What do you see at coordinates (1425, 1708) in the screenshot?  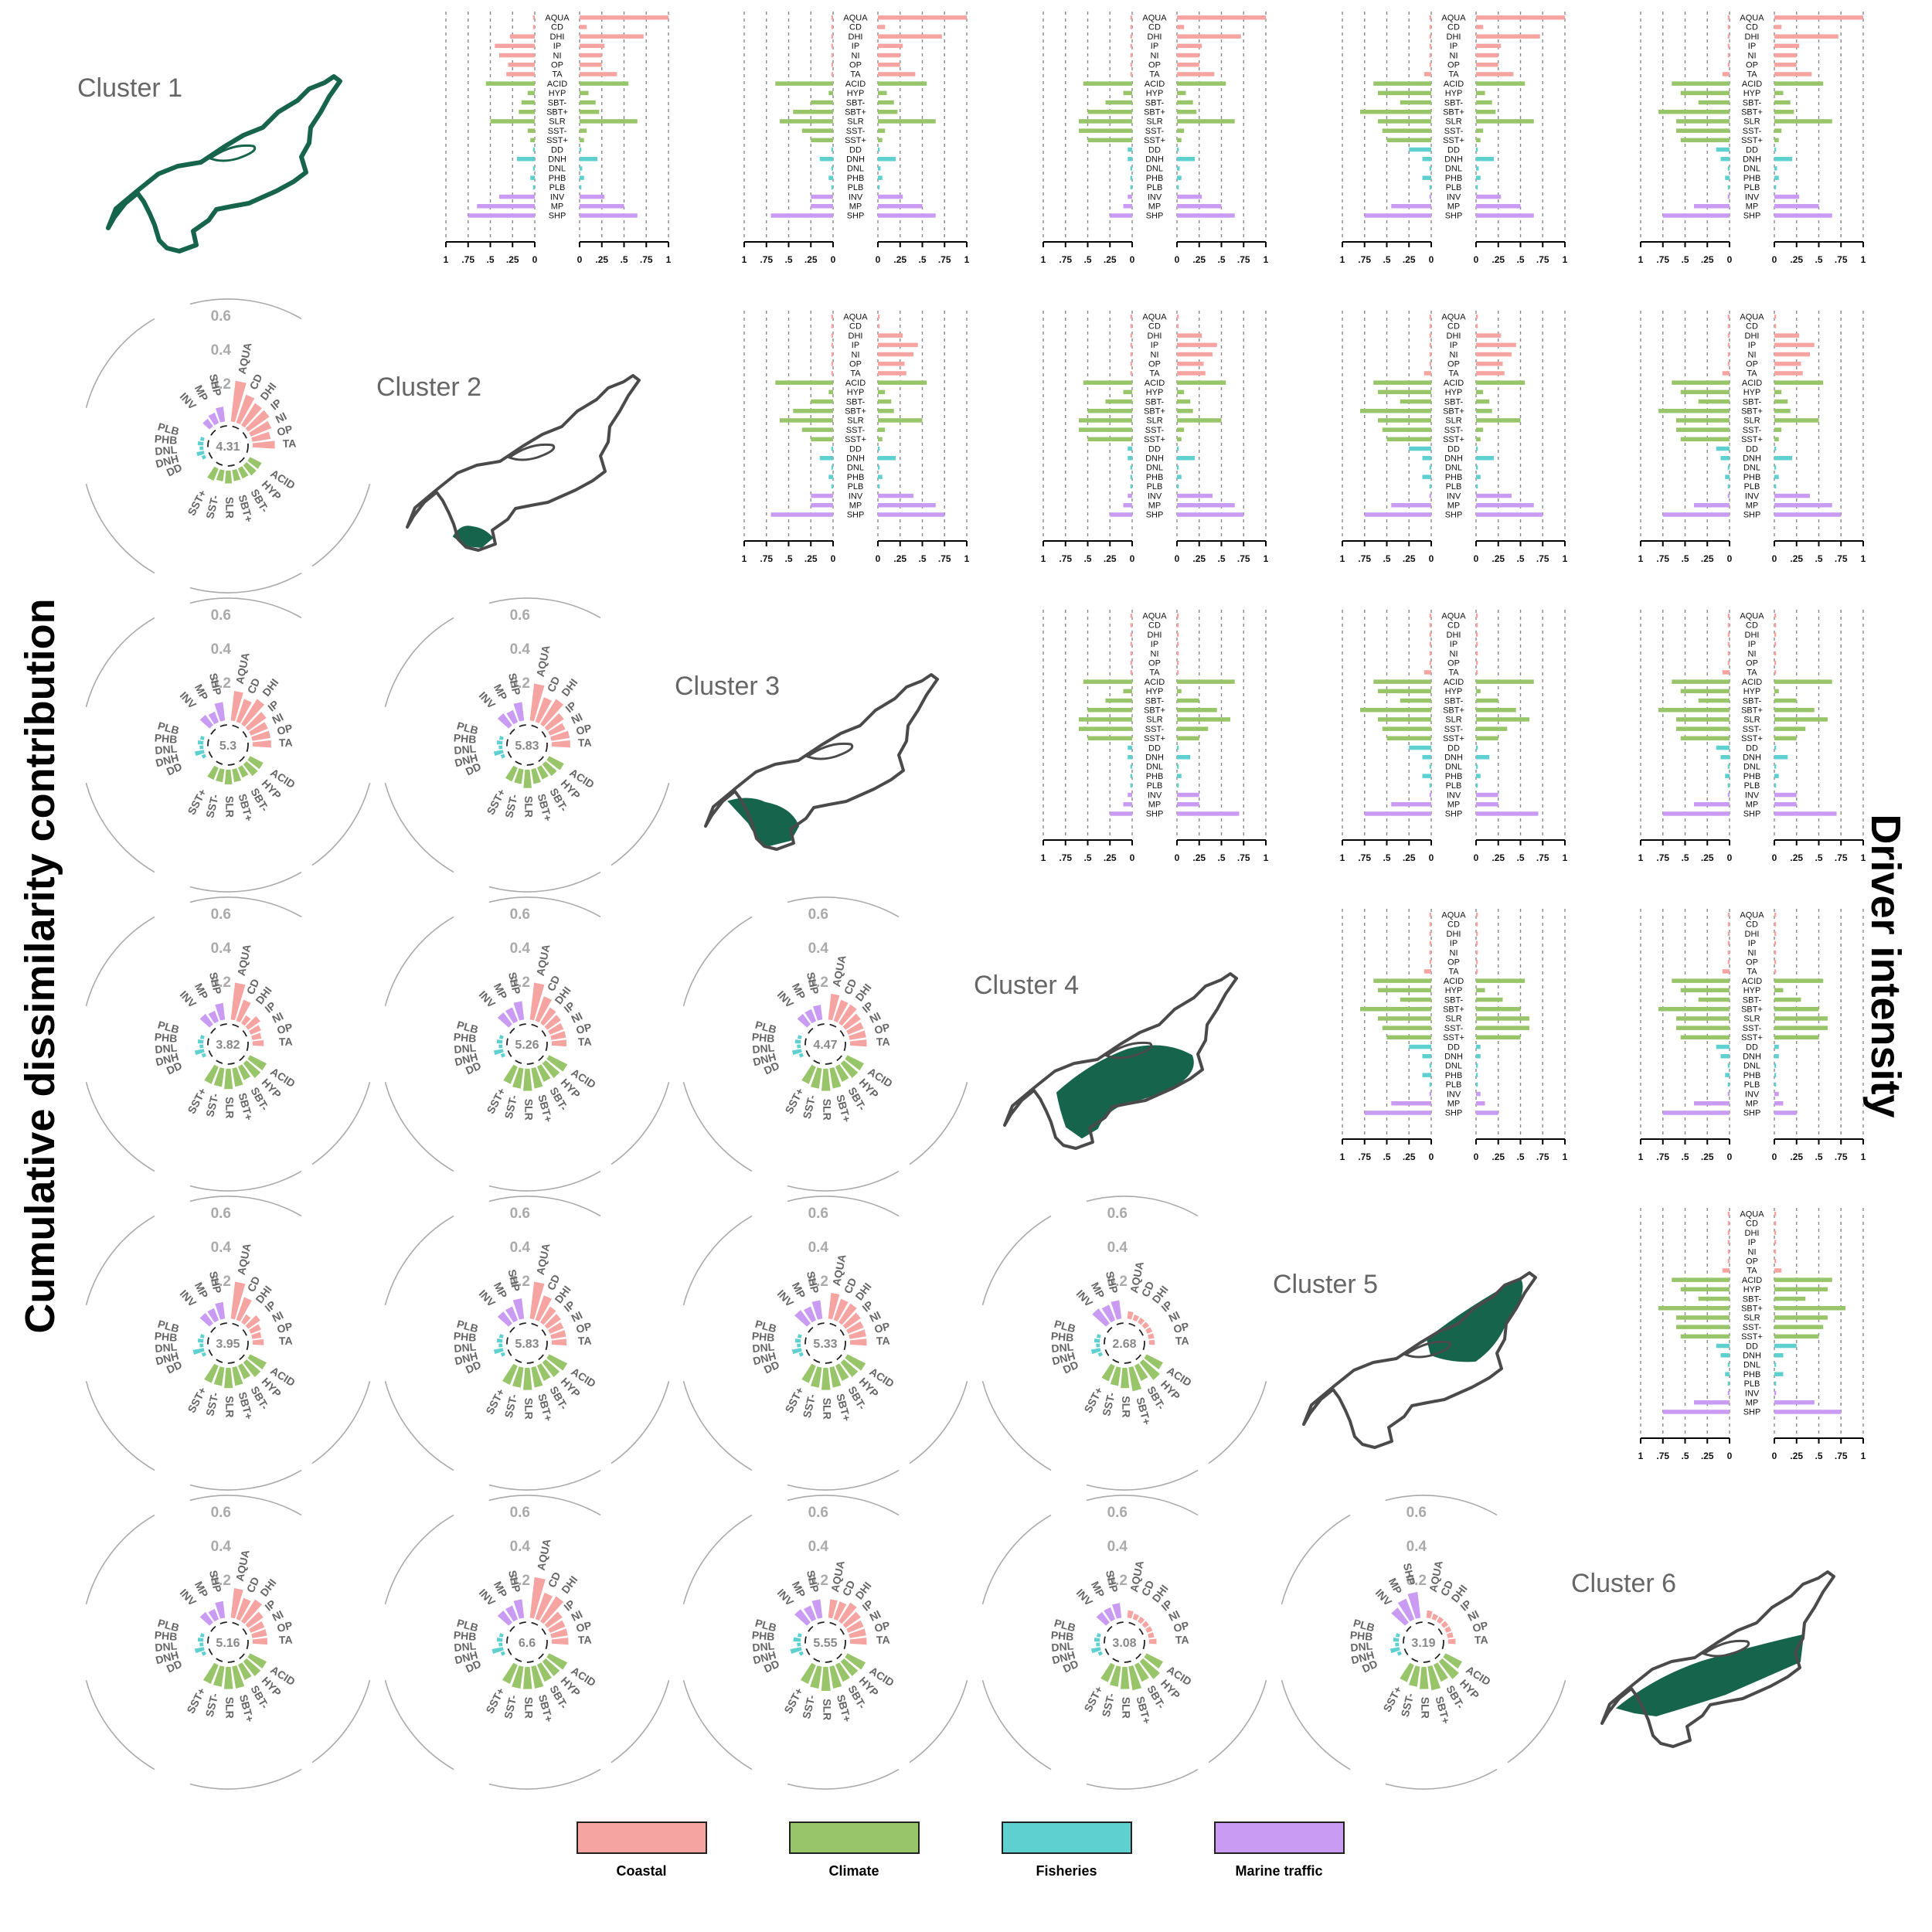 I see `radial-driver-label: SLR` at bounding box center [1425, 1708].